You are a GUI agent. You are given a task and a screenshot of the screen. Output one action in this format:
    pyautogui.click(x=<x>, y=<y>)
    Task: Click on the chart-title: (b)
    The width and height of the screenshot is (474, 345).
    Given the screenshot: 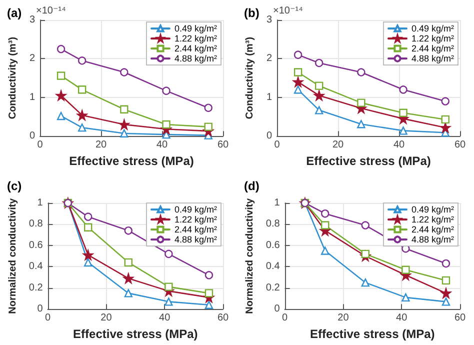 What is the action you would take?
    pyautogui.click(x=252, y=13)
    